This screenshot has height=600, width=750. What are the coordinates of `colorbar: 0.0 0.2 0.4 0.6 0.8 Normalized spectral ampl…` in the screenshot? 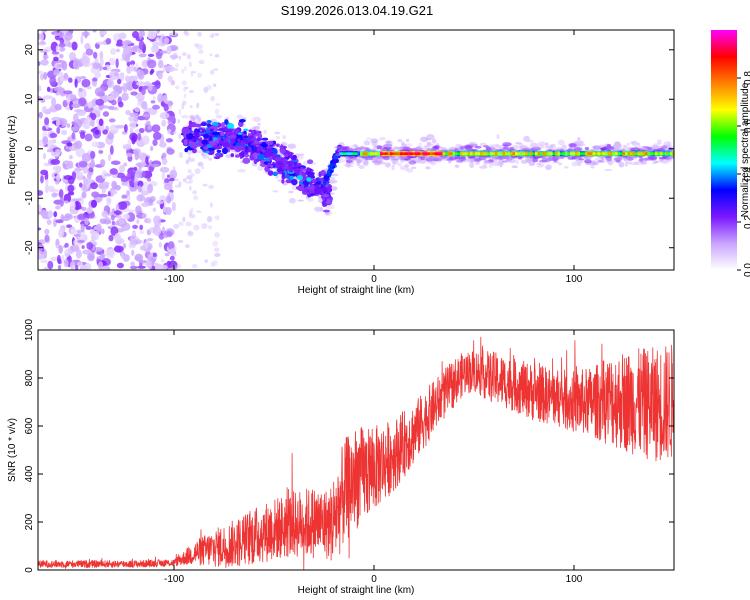 It's located at (730, 153).